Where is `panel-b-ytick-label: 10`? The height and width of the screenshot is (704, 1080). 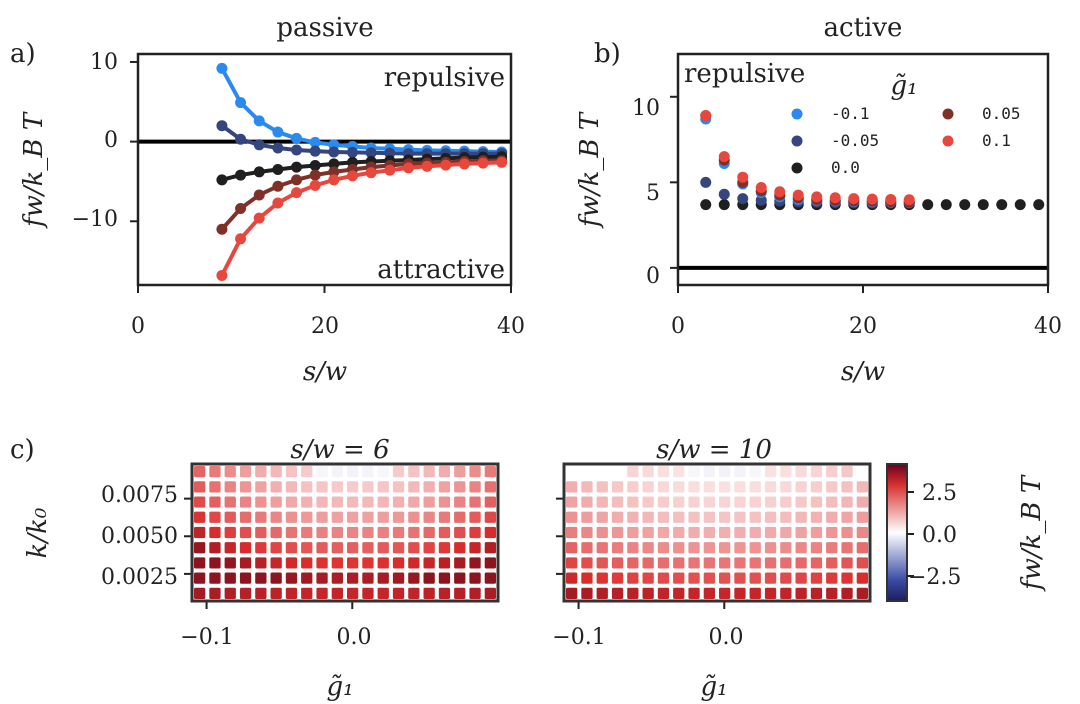
panel-b-ytick-label: 10 is located at coordinates (646, 108).